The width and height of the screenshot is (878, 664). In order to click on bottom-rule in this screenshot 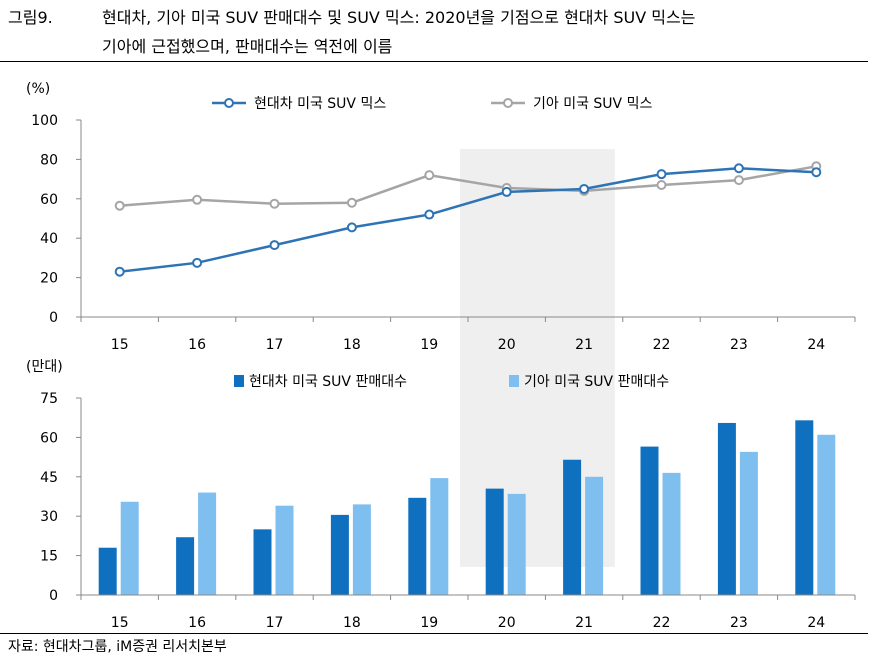, I will do `click(434, 633)`.